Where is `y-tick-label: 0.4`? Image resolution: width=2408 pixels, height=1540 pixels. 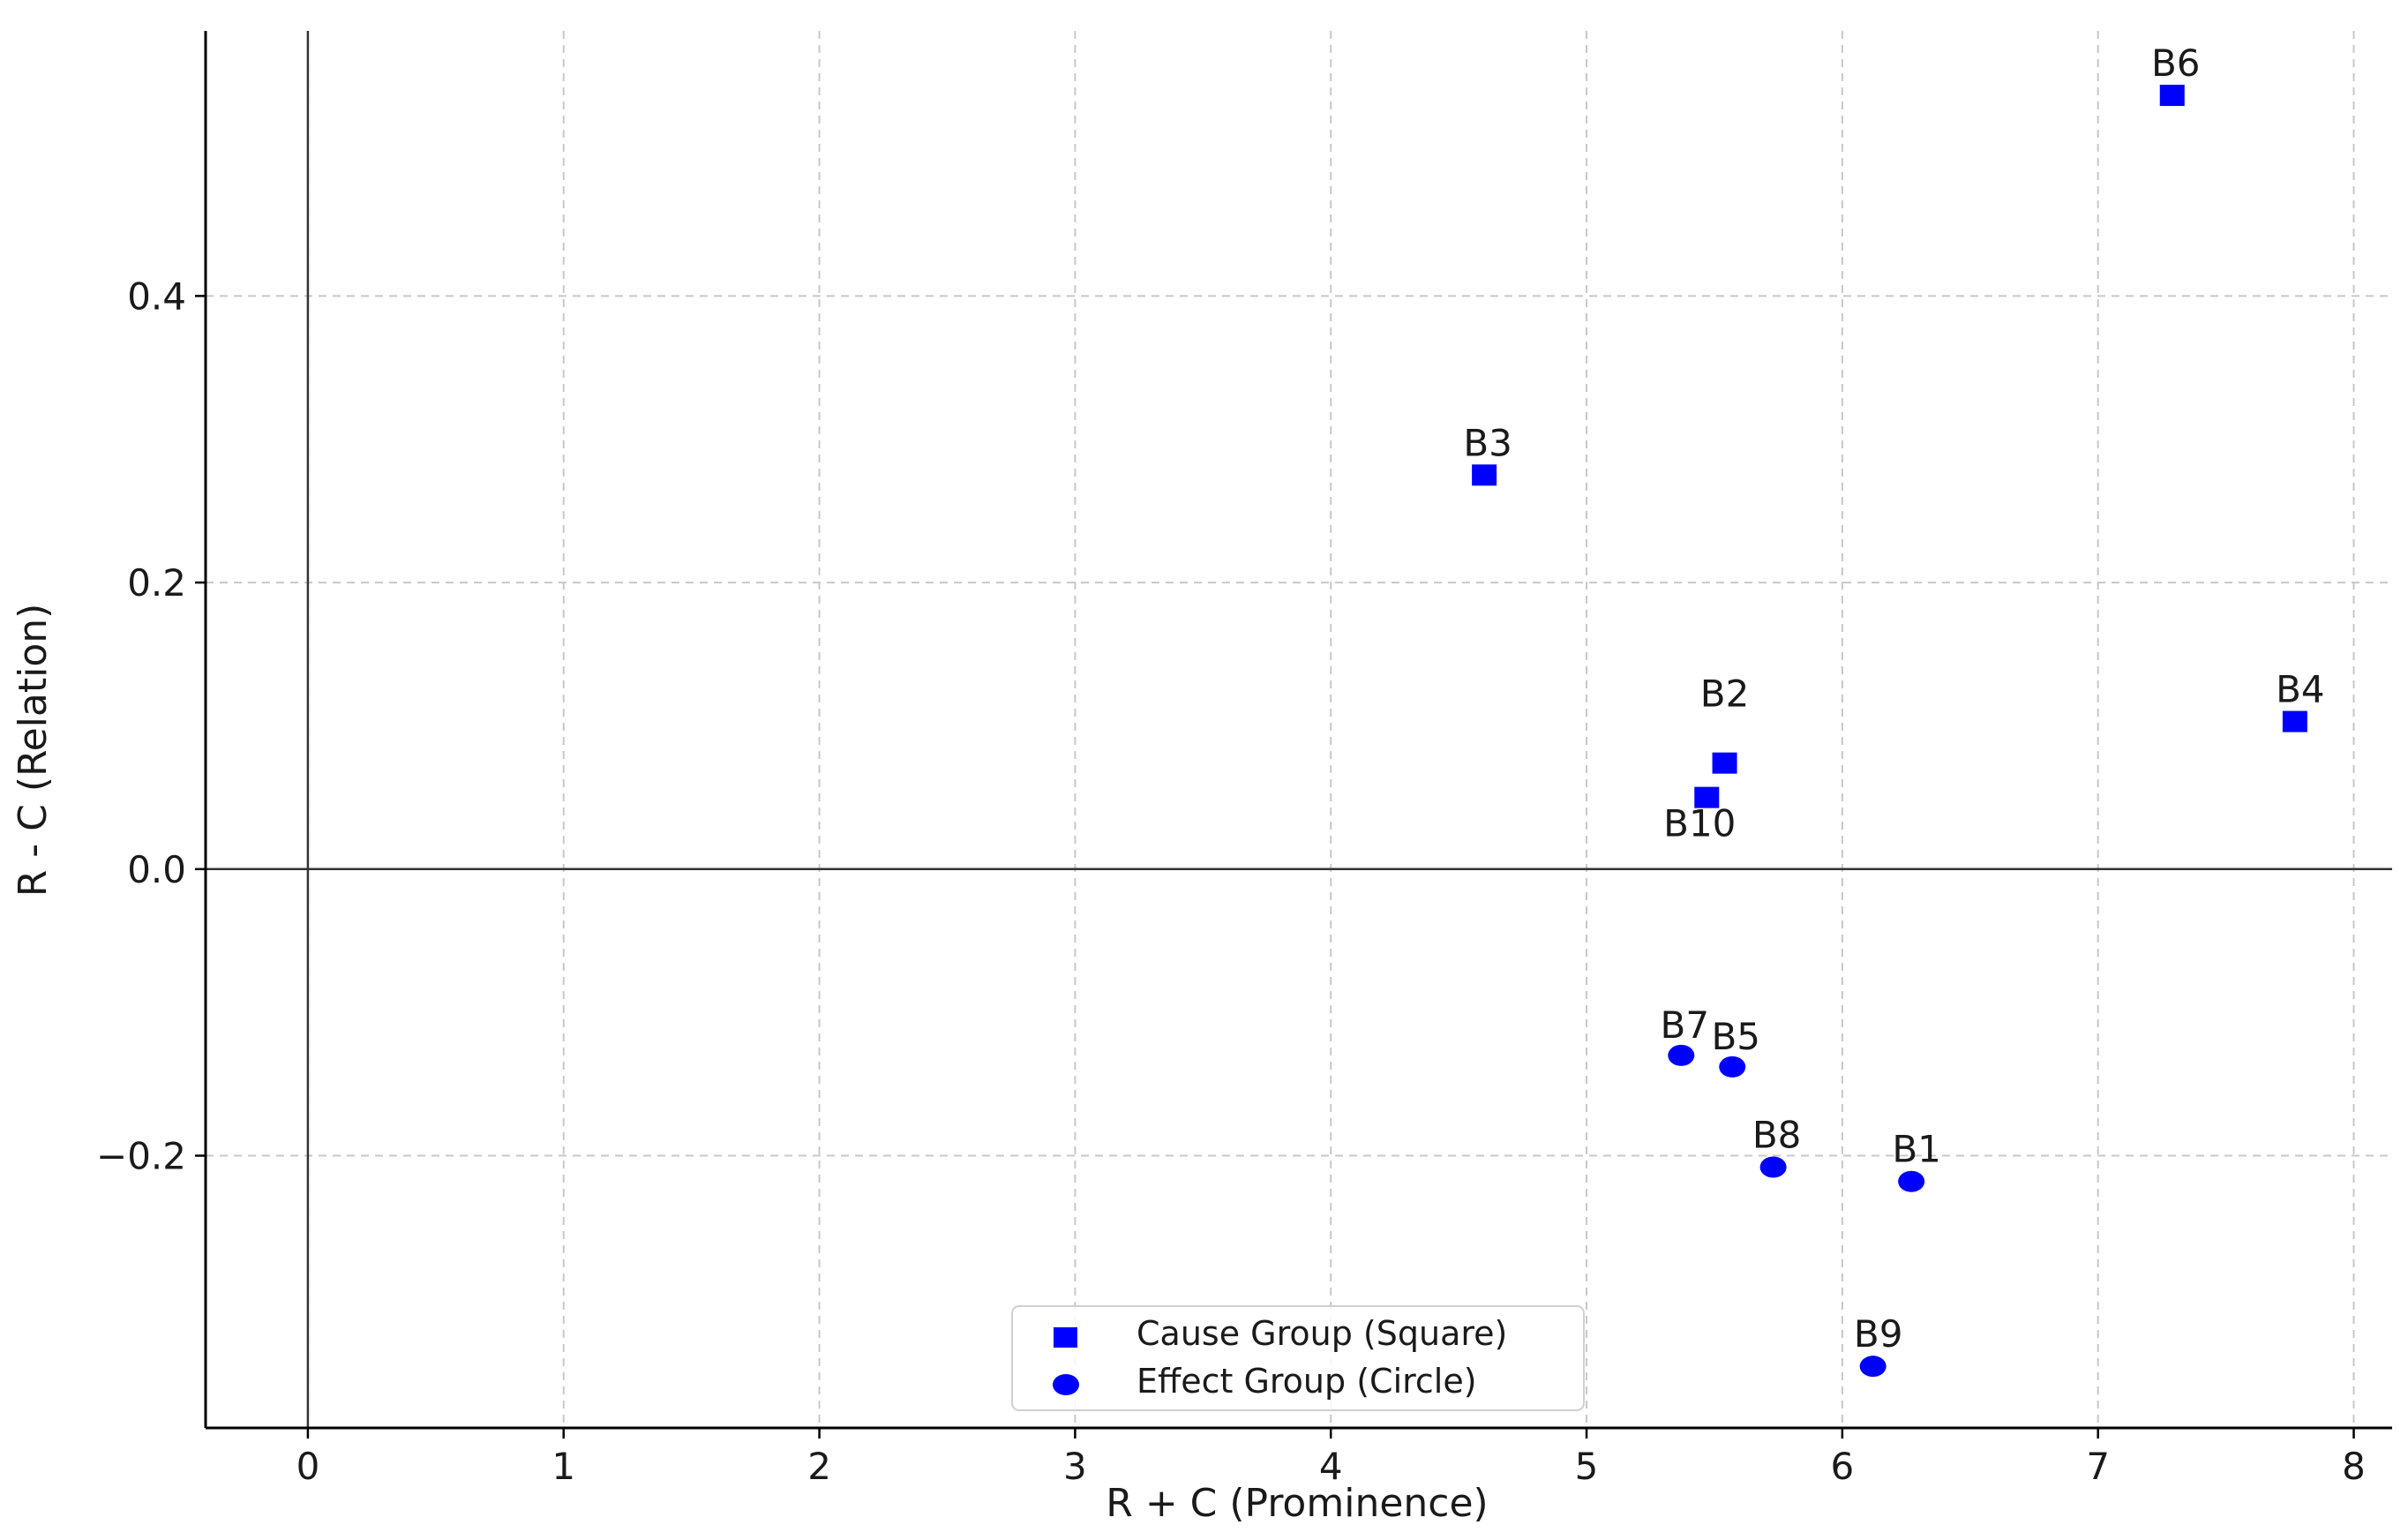 y-tick-label: 0.4 is located at coordinates (157, 296).